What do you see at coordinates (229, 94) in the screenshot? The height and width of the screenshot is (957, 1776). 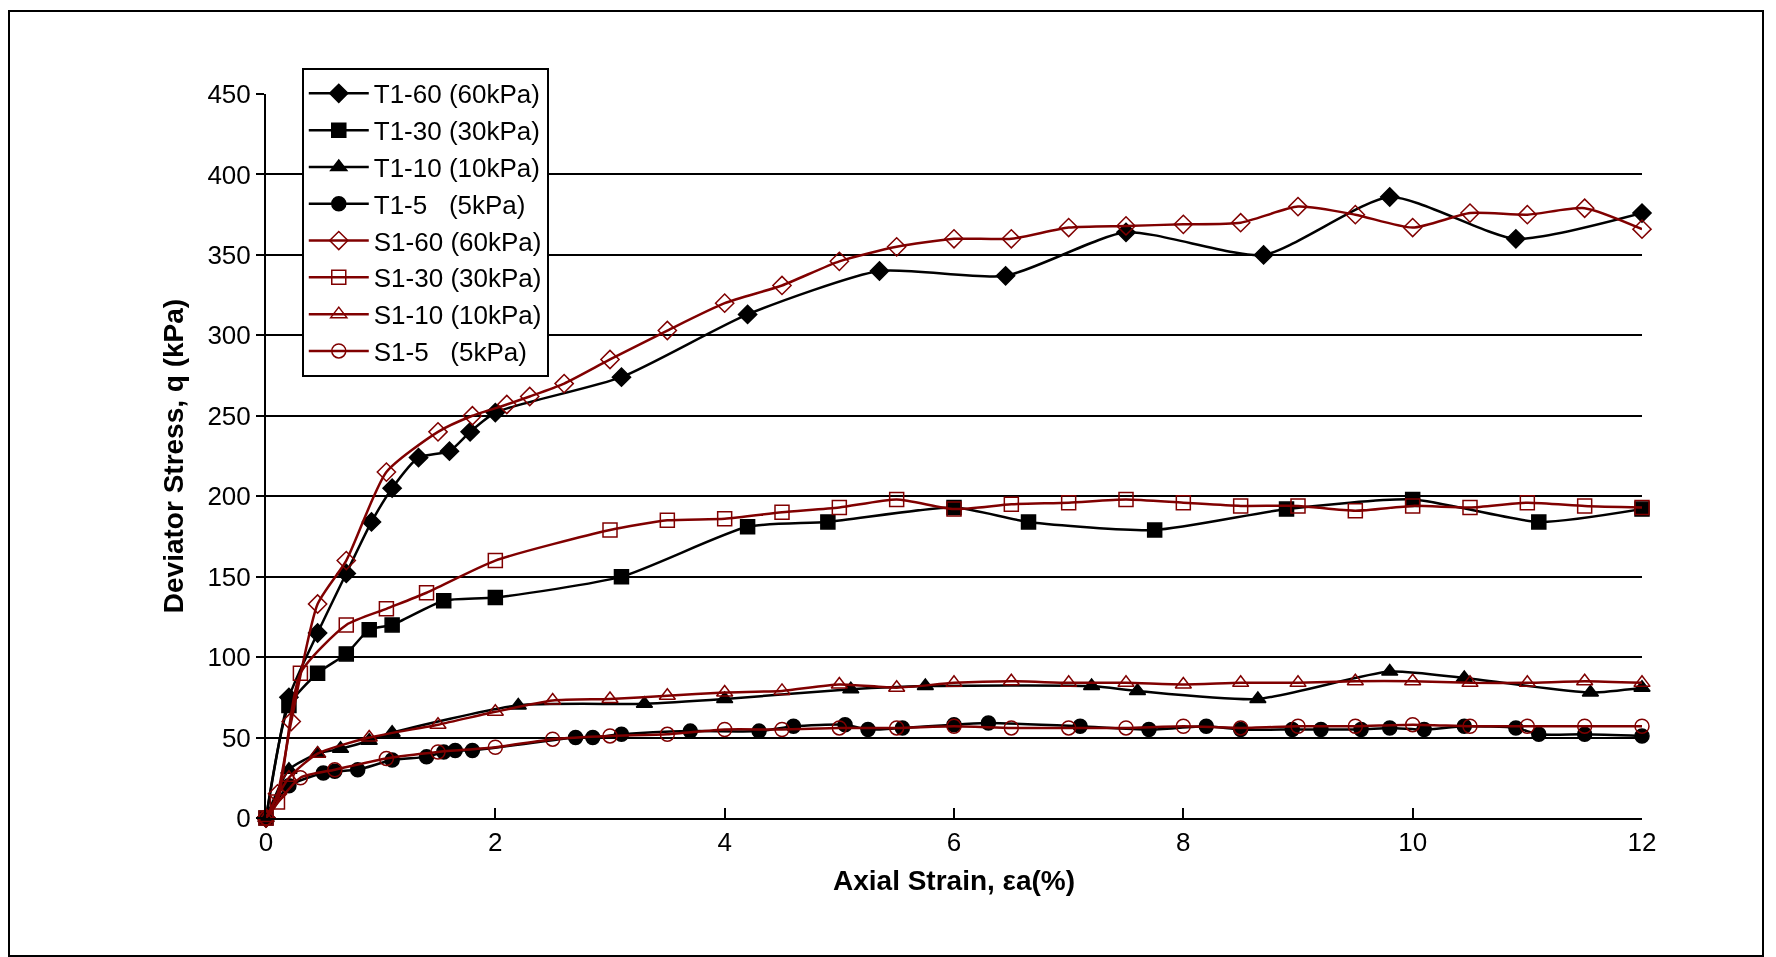 I see `y-tick-label: 450` at bounding box center [229, 94].